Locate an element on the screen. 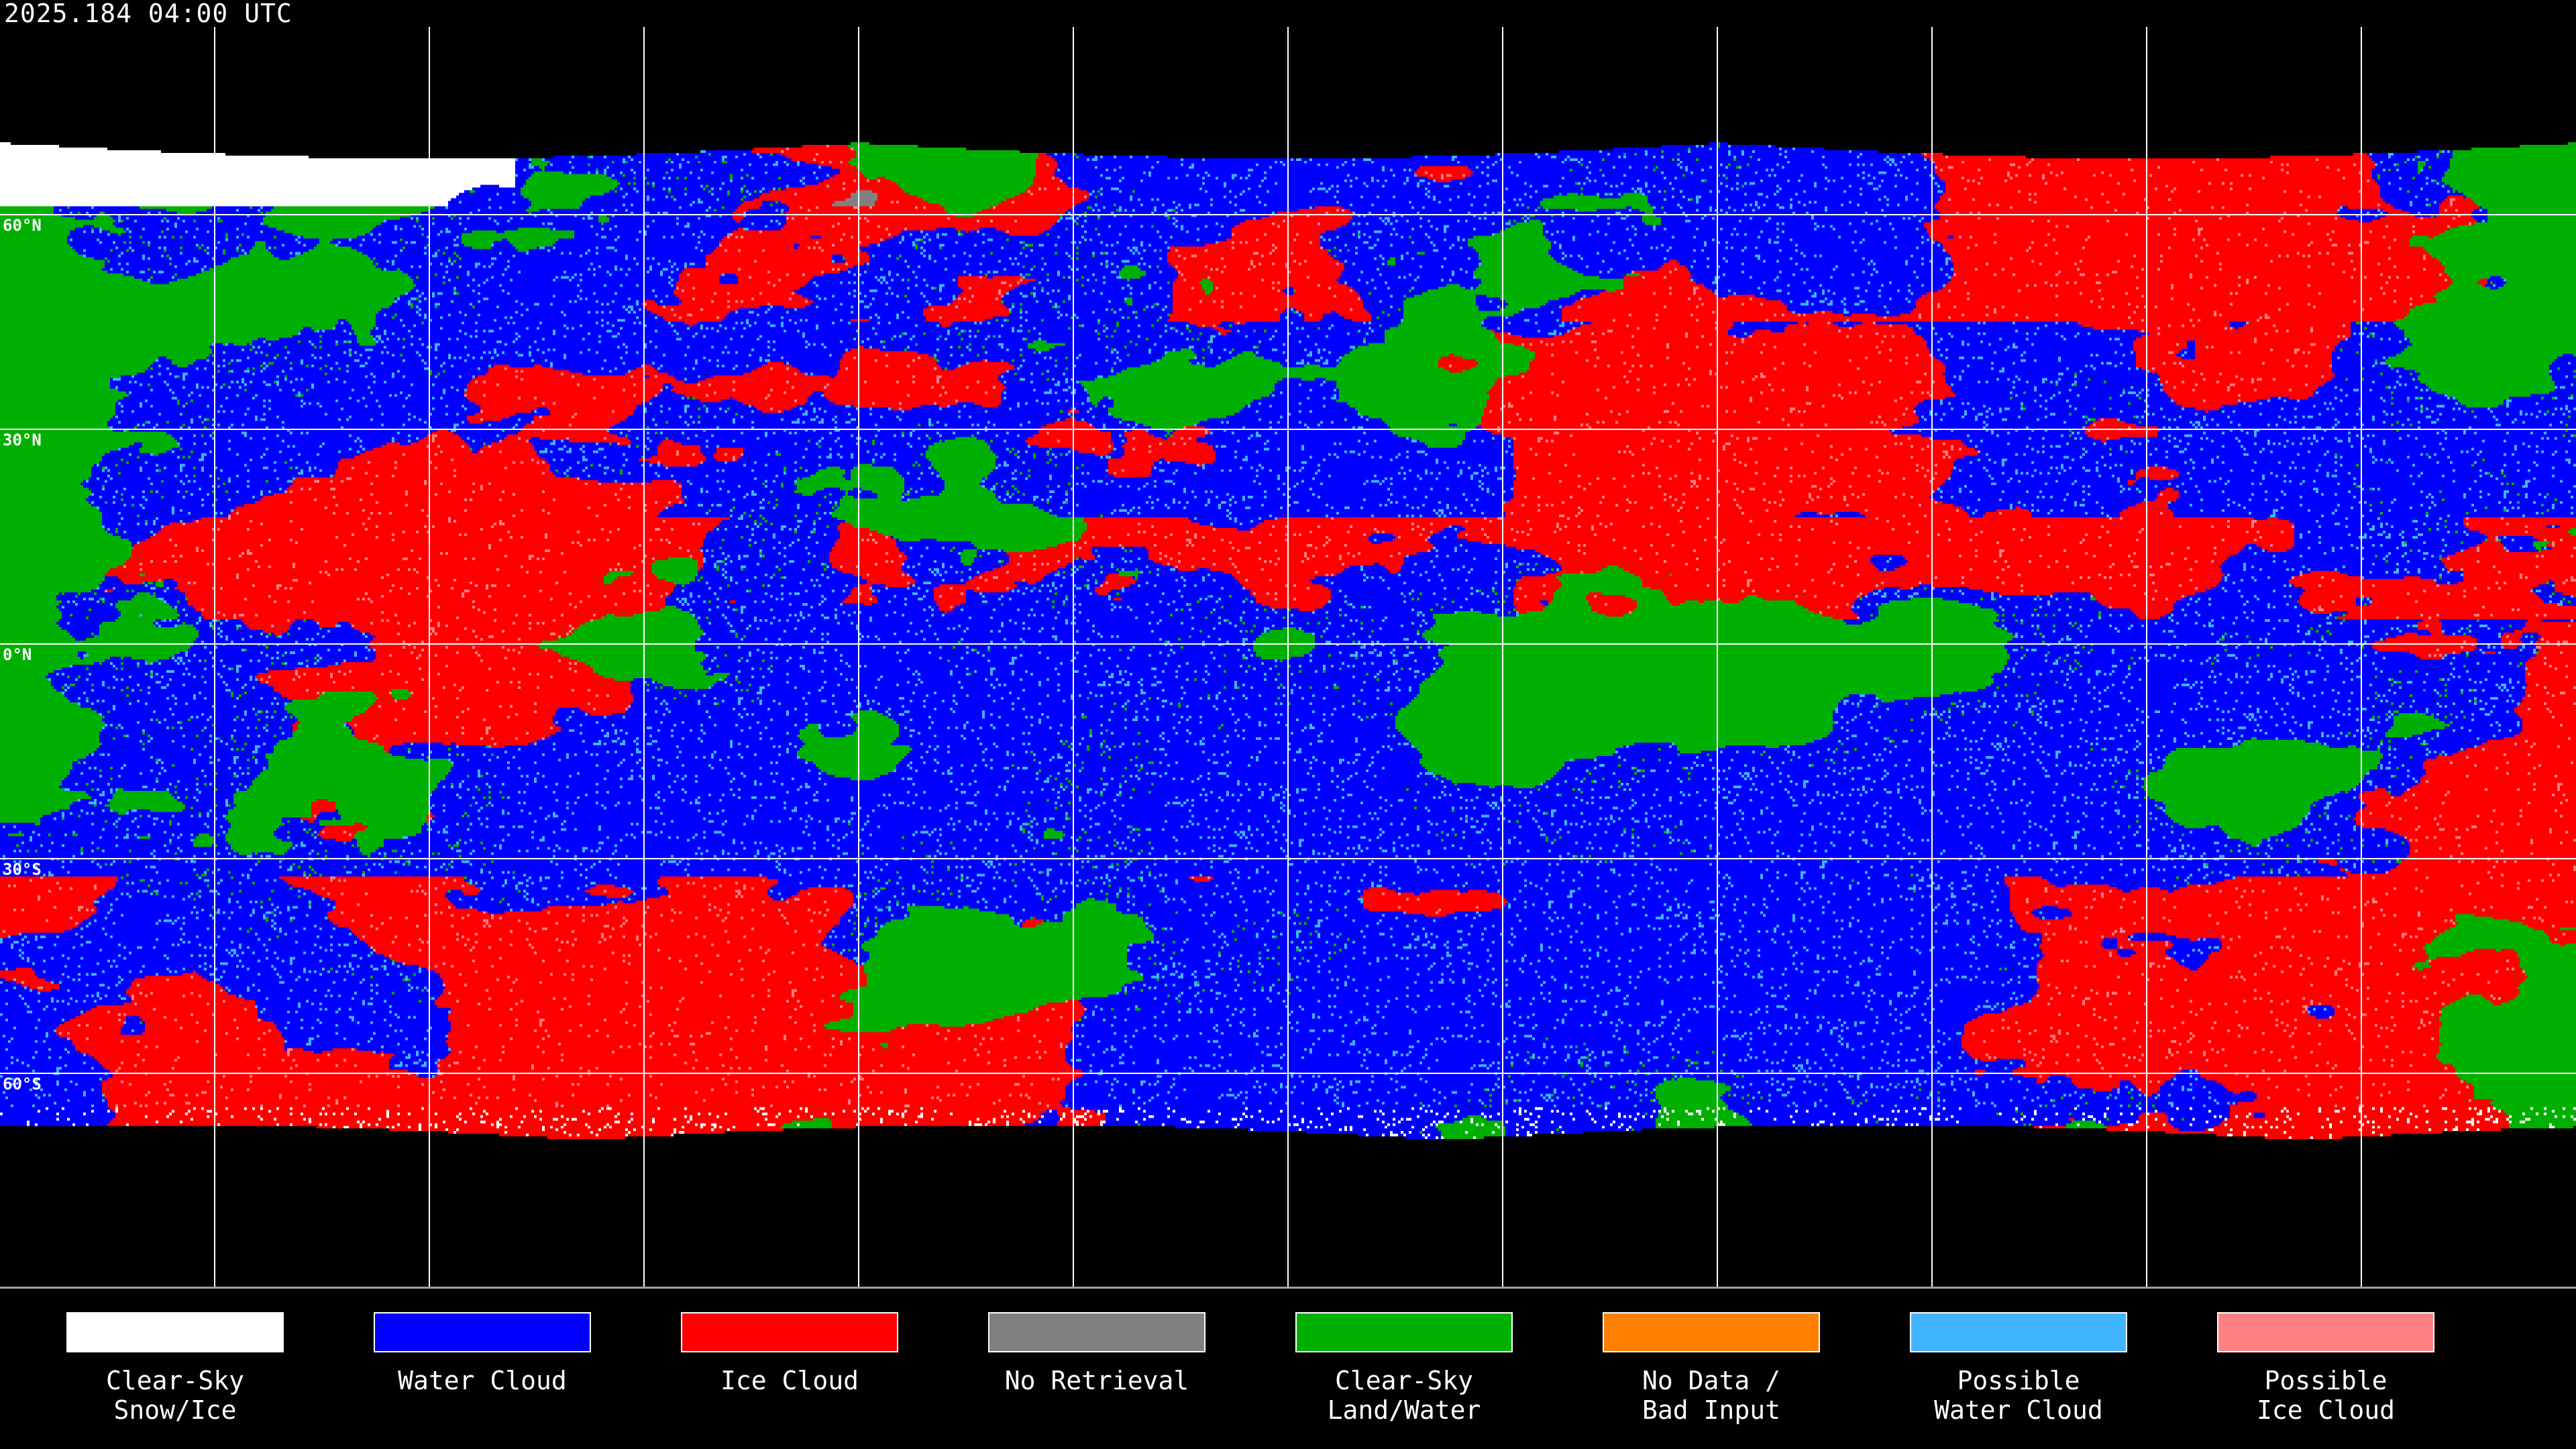 Image resolution: width=2576 pixels, height=1449 pixels. legend-item-no-data: No Data / Bad Input is located at coordinates (1711, 1368).